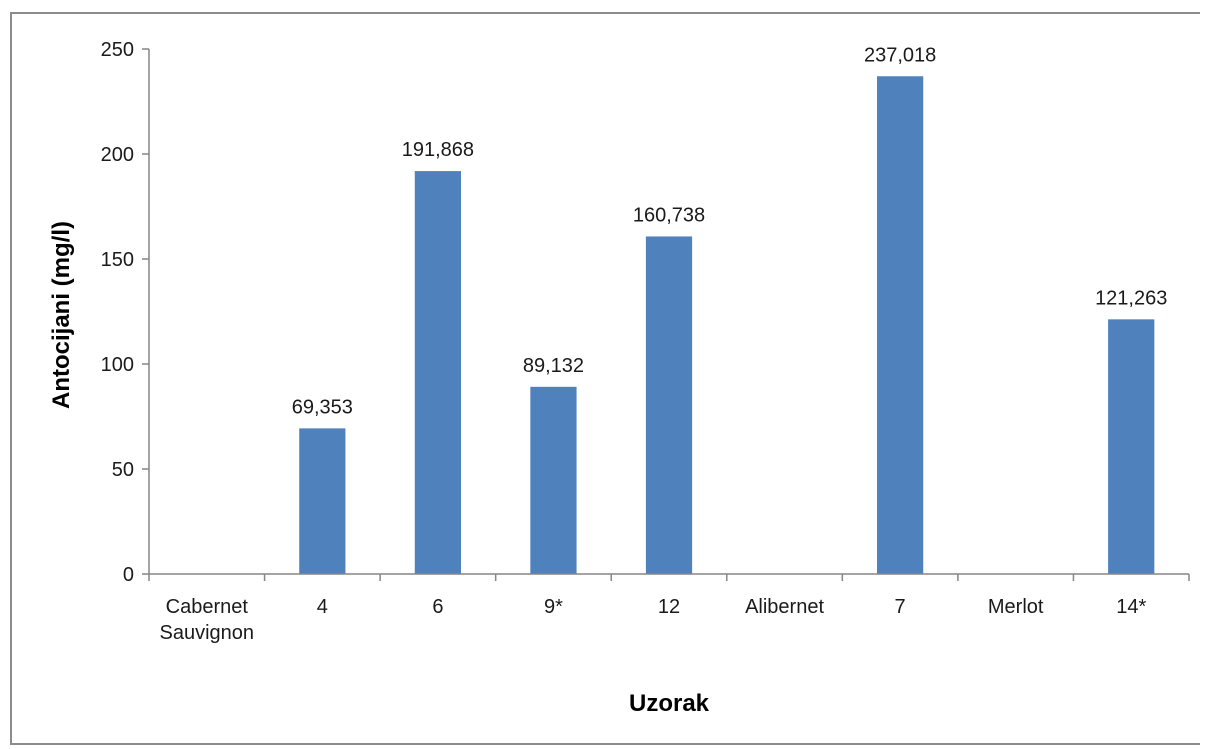  Describe the element at coordinates (1131, 607) in the screenshot. I see `x-tick-label: 14*` at that location.